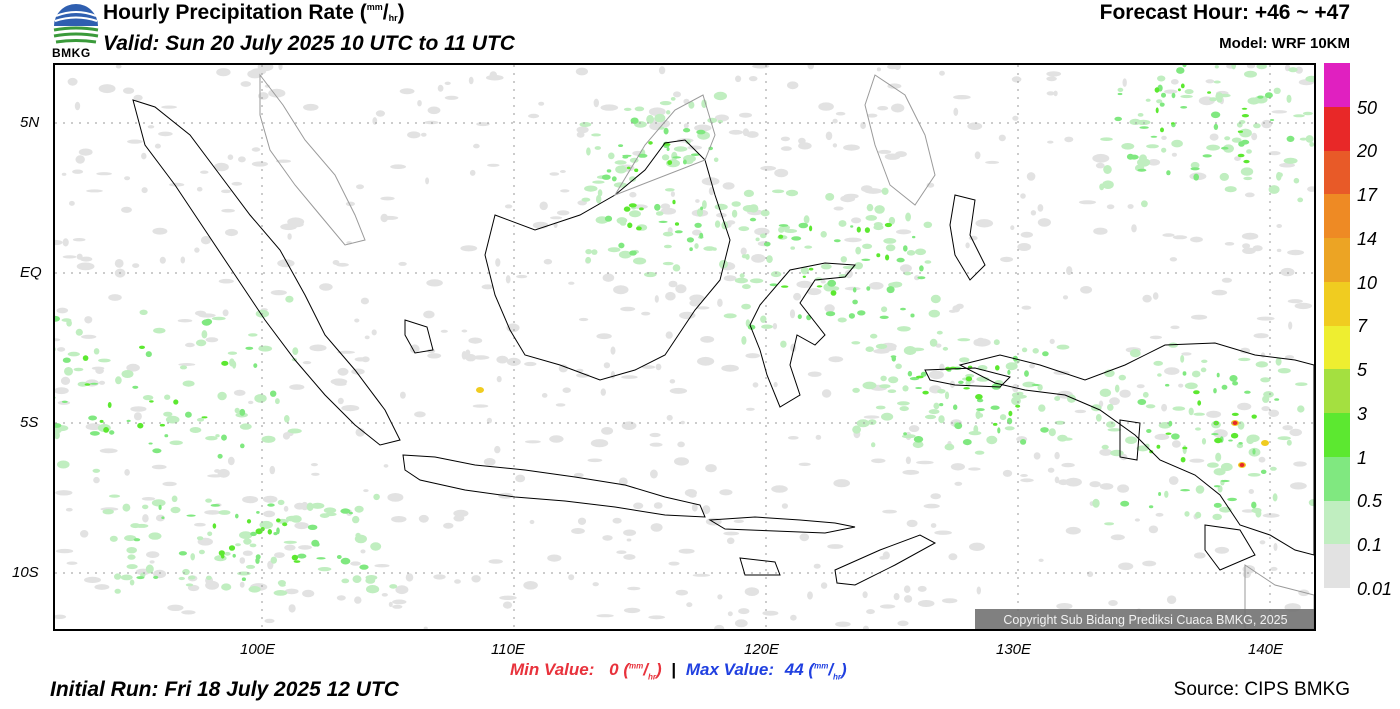 The height and width of the screenshot is (709, 1400). Describe the element at coordinates (552, 669) in the screenshot. I see `min-label: Min Value:` at that location.